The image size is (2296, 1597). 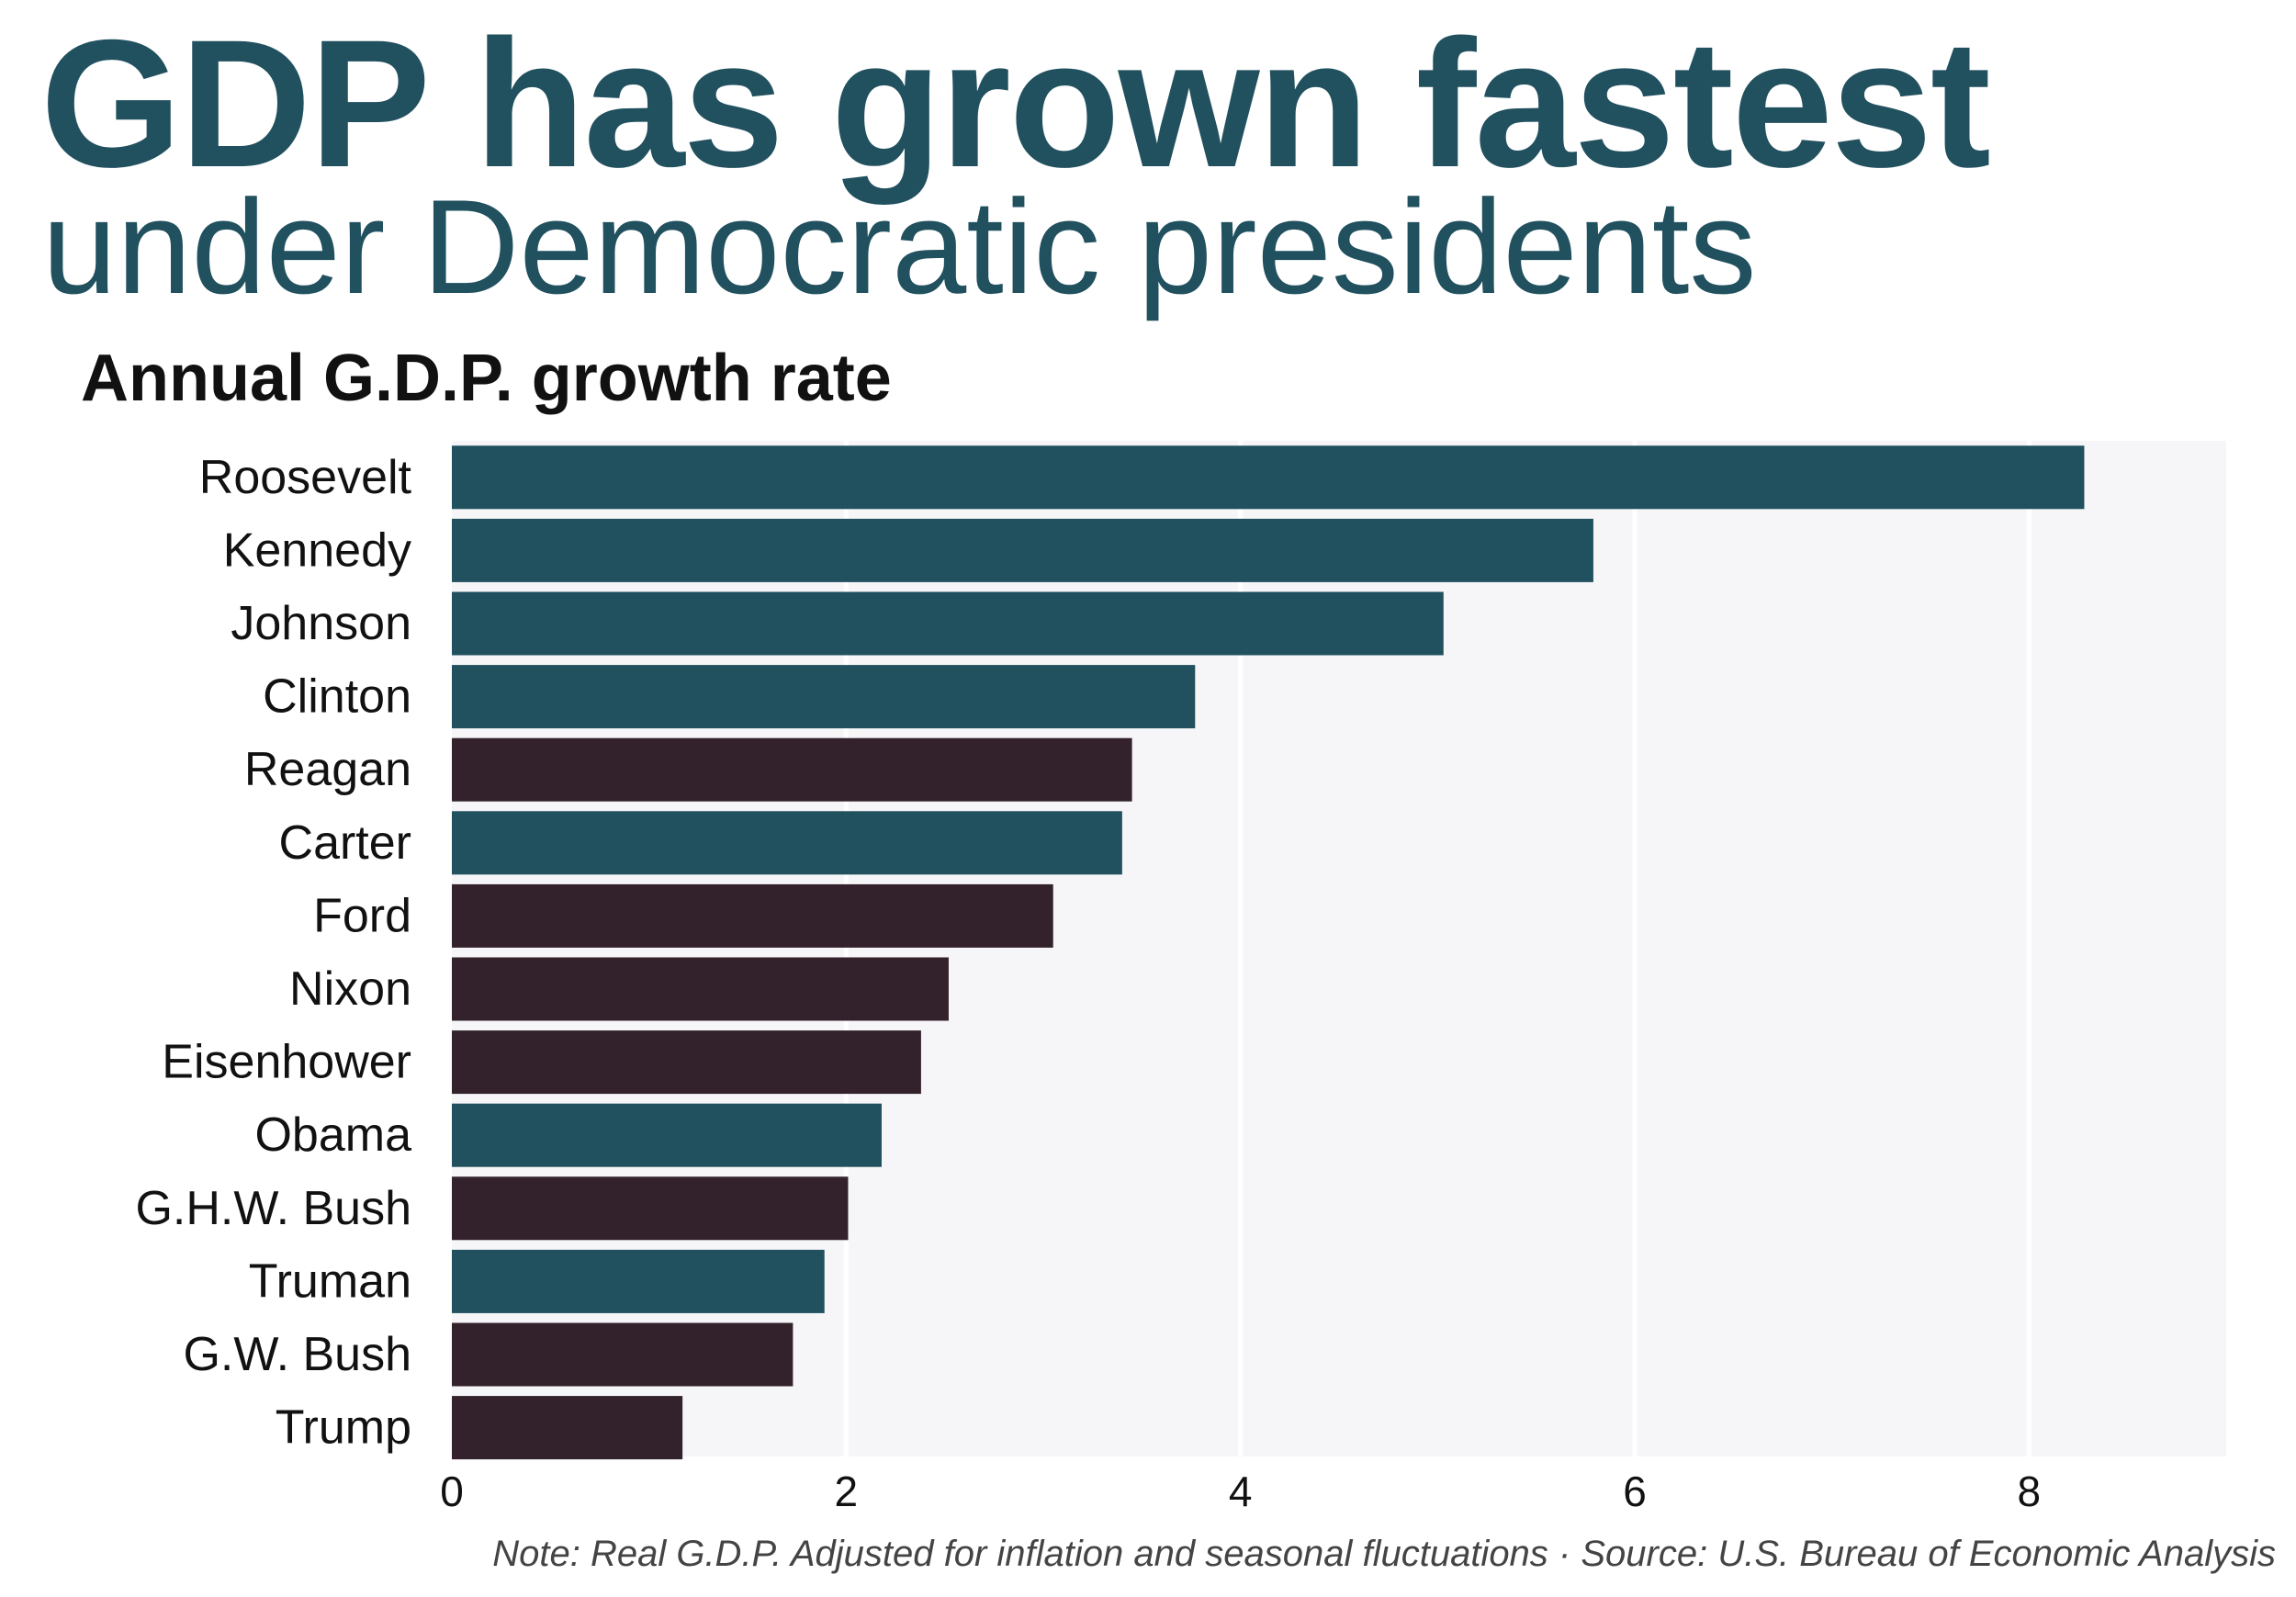 I want to click on category-label-truman: Truman, so click(x=330, y=1281).